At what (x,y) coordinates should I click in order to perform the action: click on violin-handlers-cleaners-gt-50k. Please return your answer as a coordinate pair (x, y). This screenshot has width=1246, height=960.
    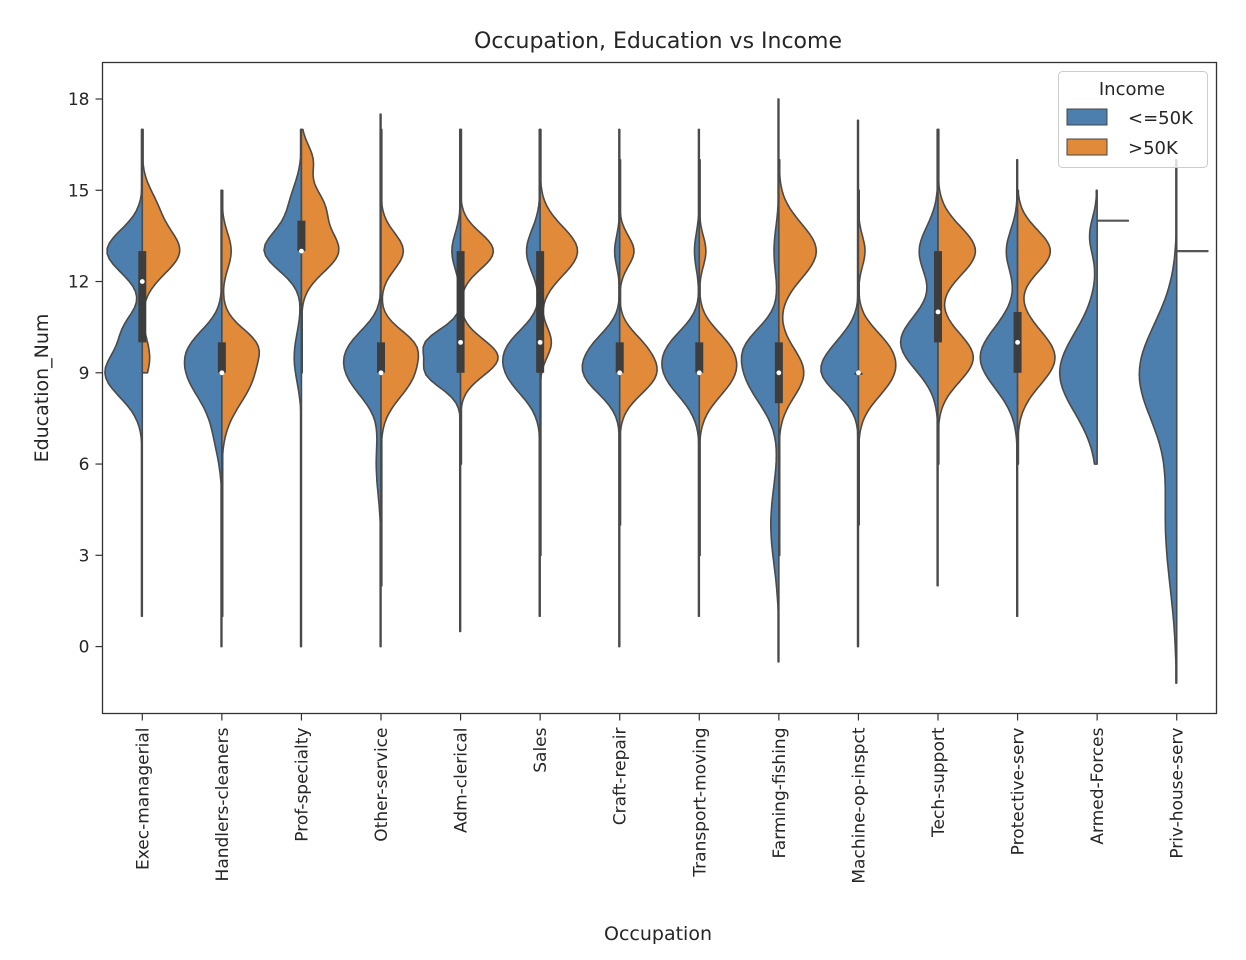
    Looking at the image, I should click on (241, 403).